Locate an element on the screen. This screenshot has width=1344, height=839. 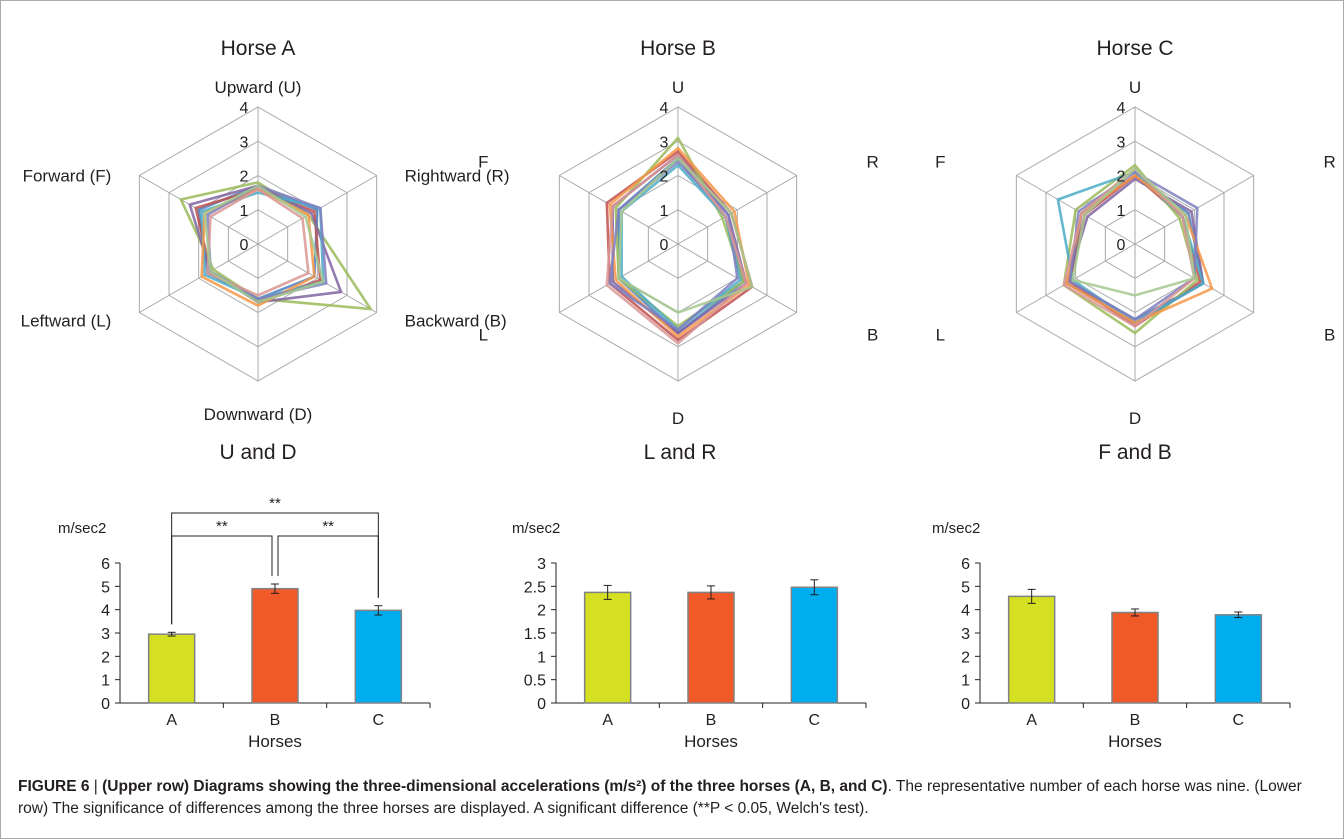
radar-title: Horse B is located at coordinates (678, 48).